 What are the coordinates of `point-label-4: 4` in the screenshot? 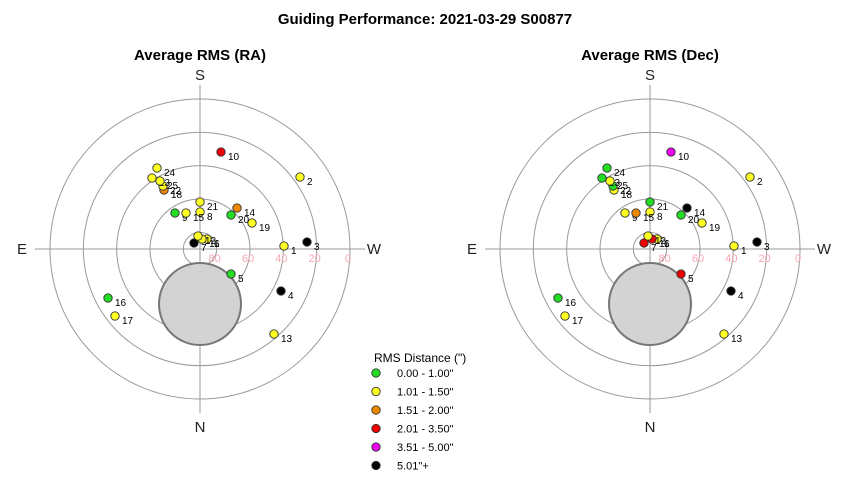 It's located at (741, 296).